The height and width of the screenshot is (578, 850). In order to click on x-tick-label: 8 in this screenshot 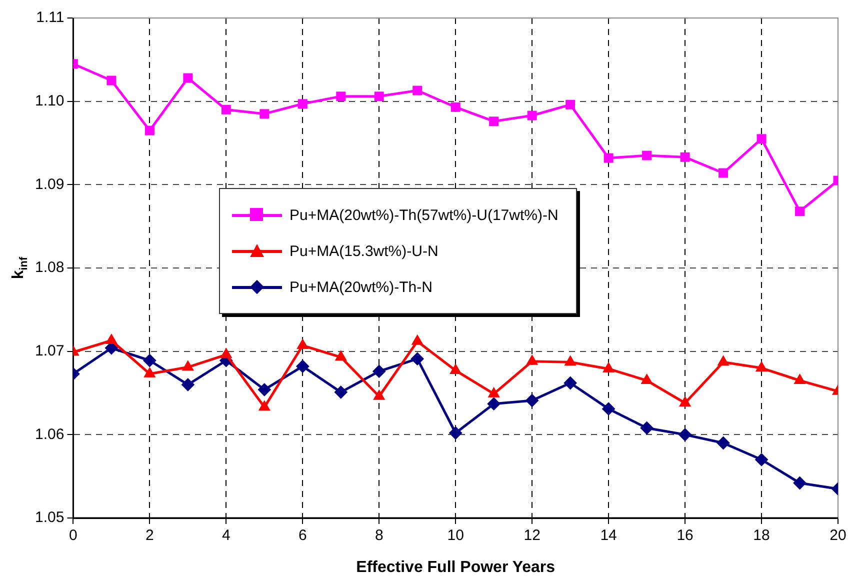, I will do `click(379, 535)`.